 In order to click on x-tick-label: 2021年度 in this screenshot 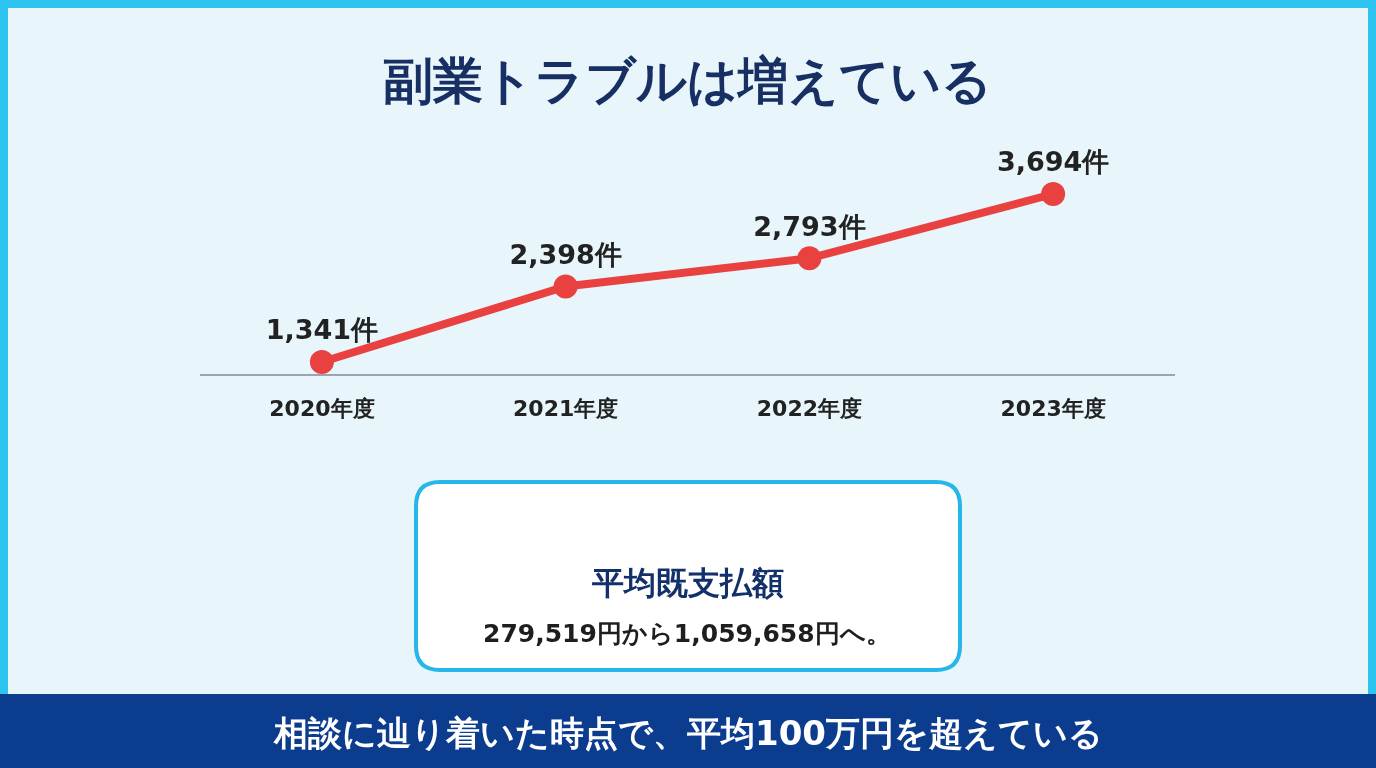, I will do `click(566, 409)`.